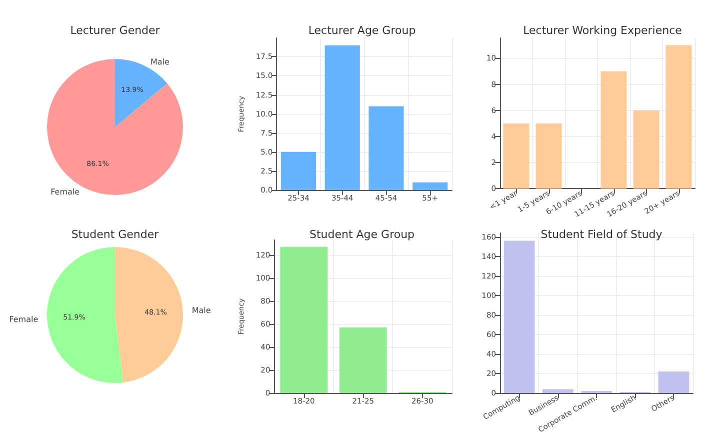 Image resolution: width=717 pixels, height=440 pixels. I want to click on chart-title: Student Field of Study, so click(601, 234).